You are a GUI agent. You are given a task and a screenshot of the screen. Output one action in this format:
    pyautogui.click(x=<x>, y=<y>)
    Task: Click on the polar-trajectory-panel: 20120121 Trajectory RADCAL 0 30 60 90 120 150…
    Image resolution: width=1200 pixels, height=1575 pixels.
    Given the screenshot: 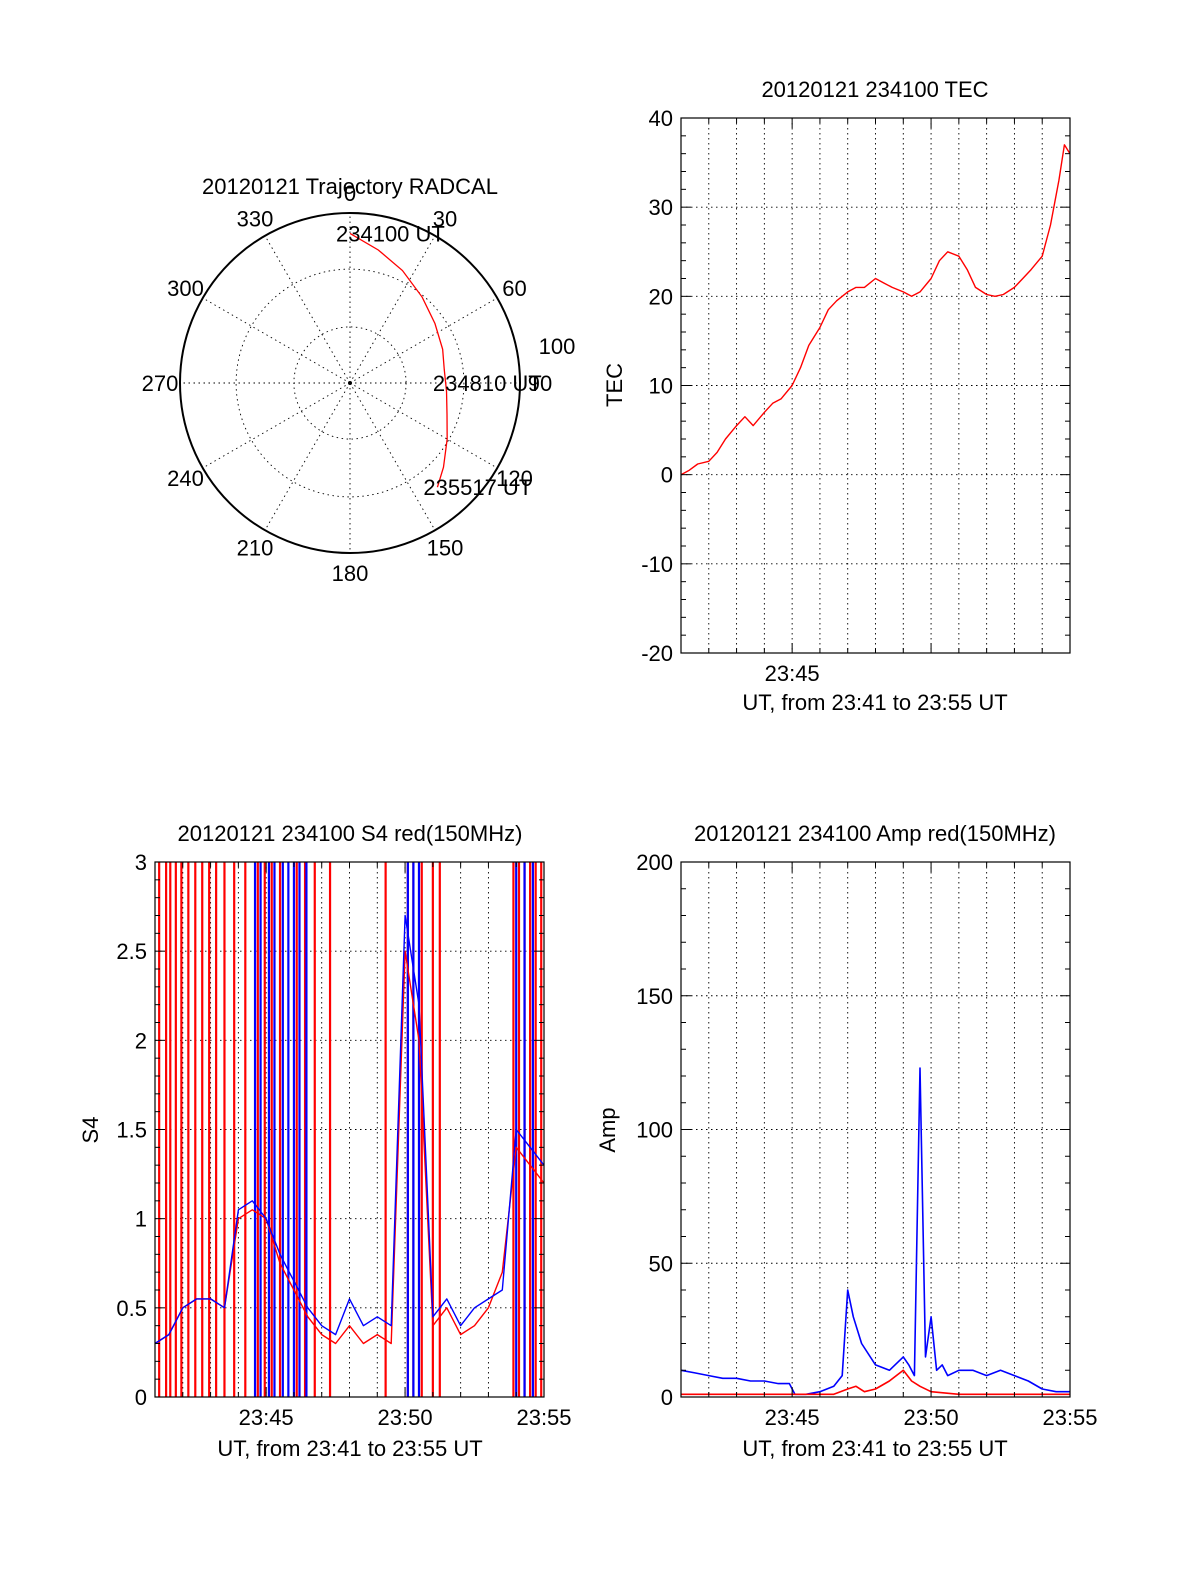 What is the action you would take?
    pyautogui.click(x=359, y=380)
    